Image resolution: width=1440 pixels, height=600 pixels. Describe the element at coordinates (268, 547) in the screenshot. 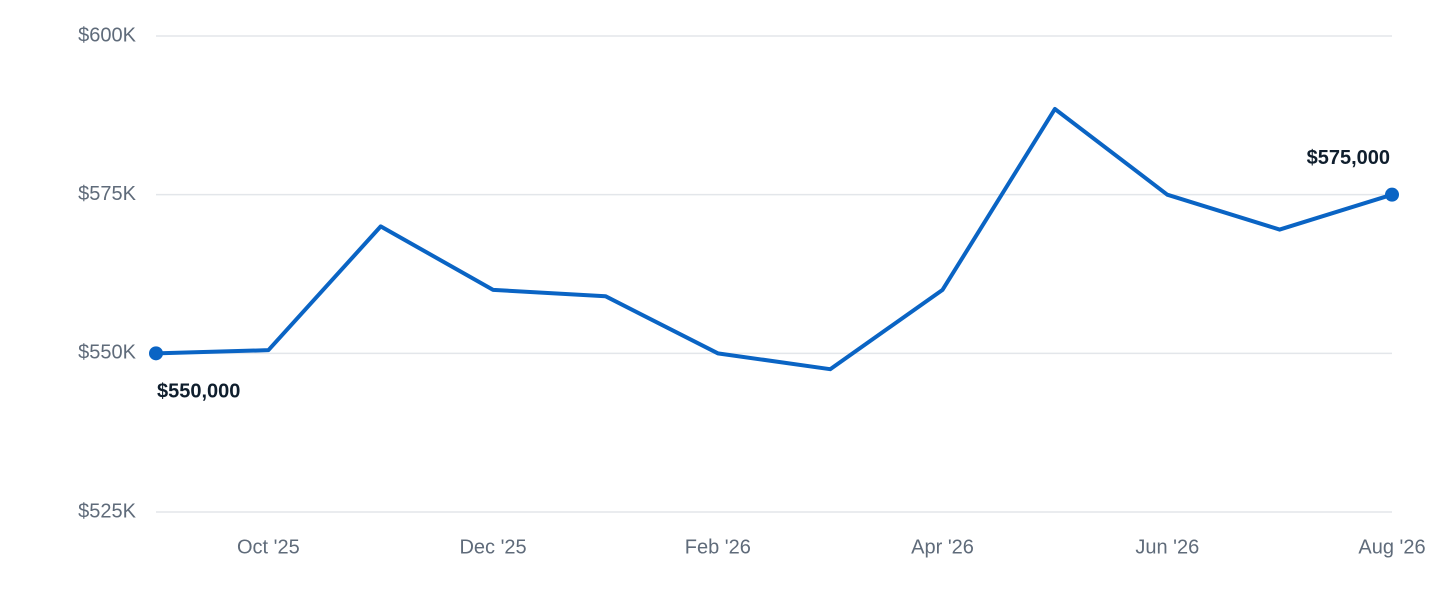

I see `x-tick-label: Oct '25` at that location.